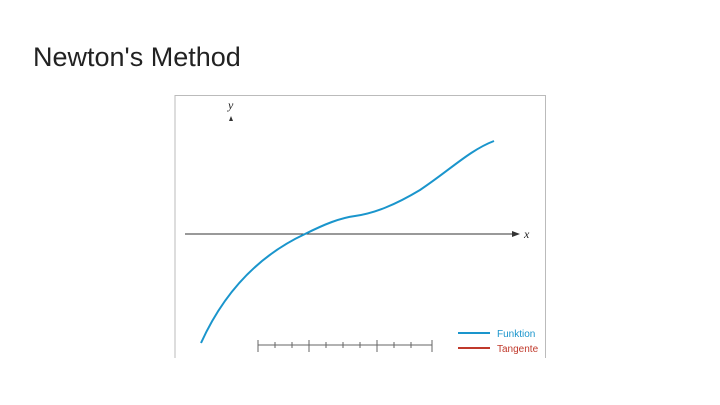 The height and width of the screenshot is (405, 720). What do you see at coordinates (231, 118) in the screenshot?
I see `y-axis-arrow` at bounding box center [231, 118].